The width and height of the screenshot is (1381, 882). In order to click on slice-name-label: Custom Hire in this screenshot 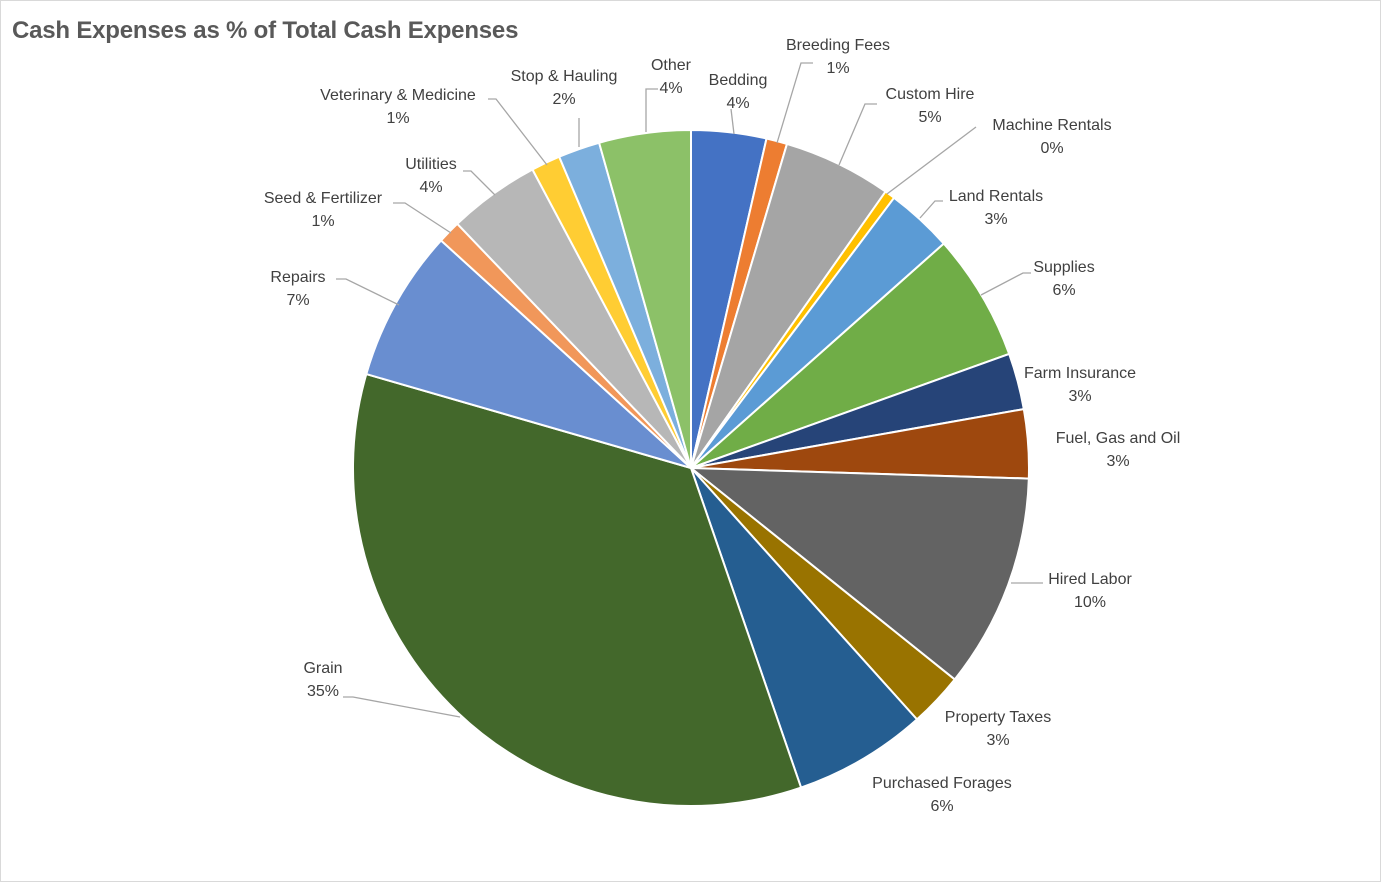, I will do `click(930, 94)`.